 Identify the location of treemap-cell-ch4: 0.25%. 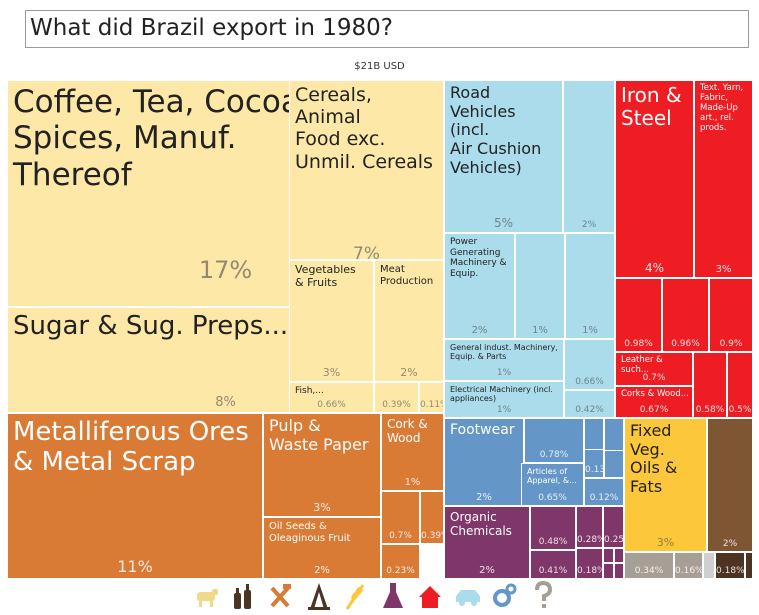
(613, 527).